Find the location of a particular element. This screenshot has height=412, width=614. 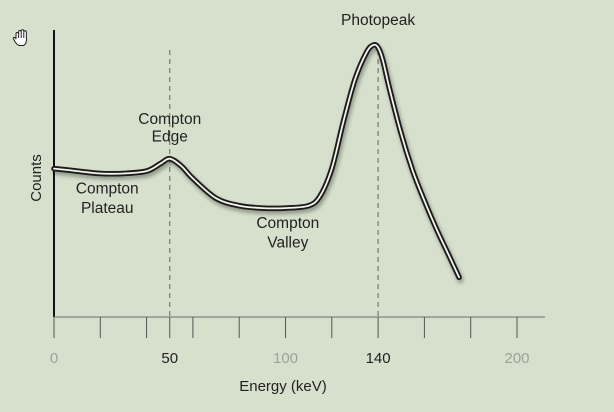

x-tick-label: 200 is located at coordinates (516, 358).